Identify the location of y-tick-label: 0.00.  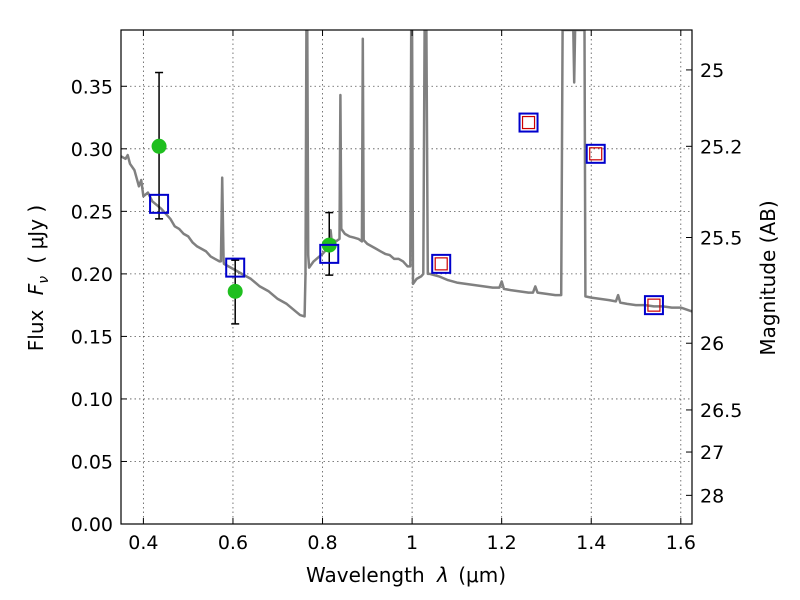
(92, 525).